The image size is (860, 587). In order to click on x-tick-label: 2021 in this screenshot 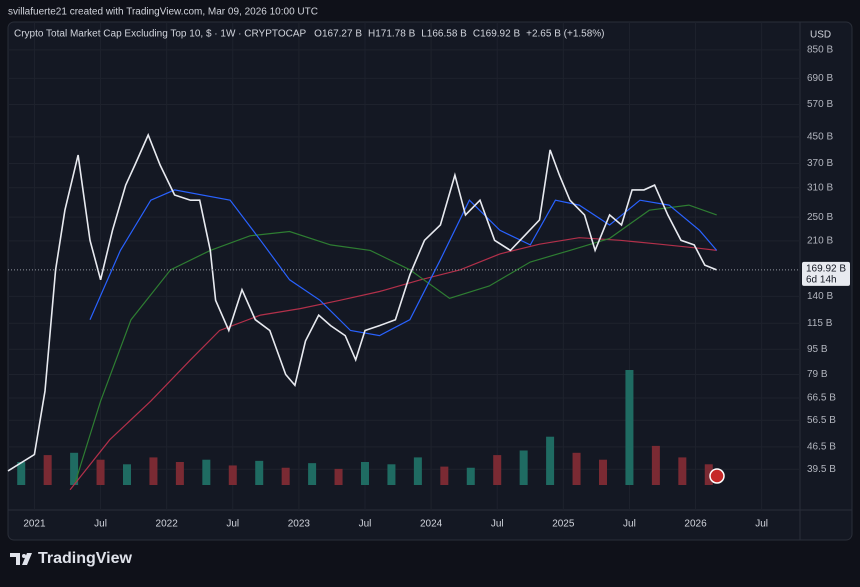, I will do `click(34, 524)`.